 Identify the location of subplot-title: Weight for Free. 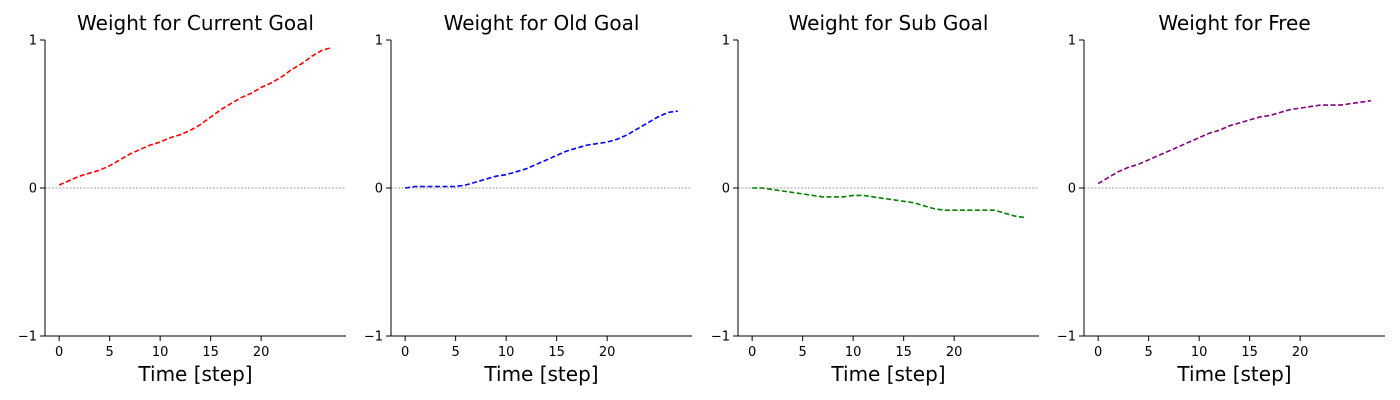
(1234, 23).